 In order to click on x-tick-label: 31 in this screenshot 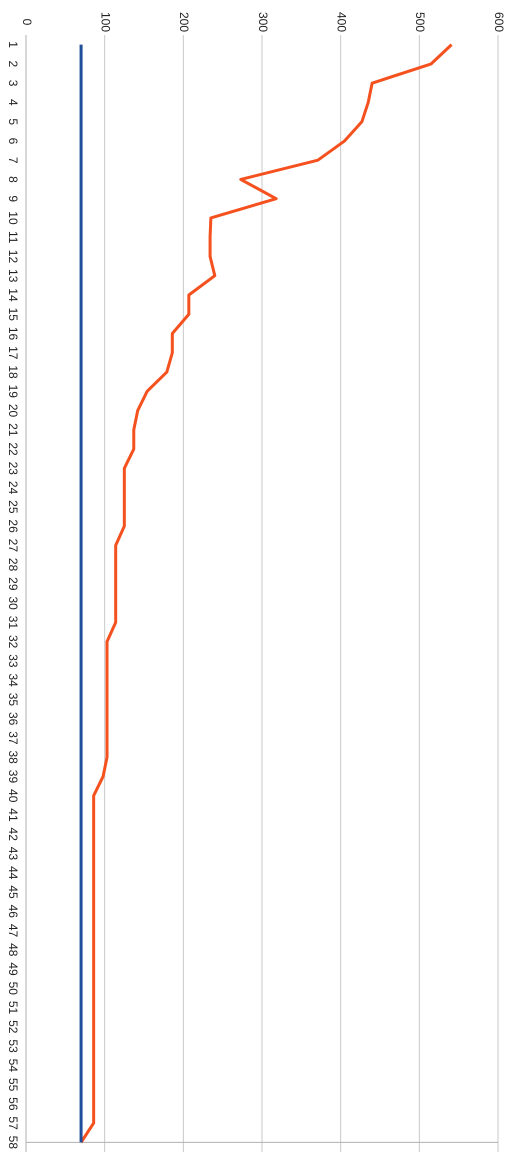, I will do `click(13, 623)`.